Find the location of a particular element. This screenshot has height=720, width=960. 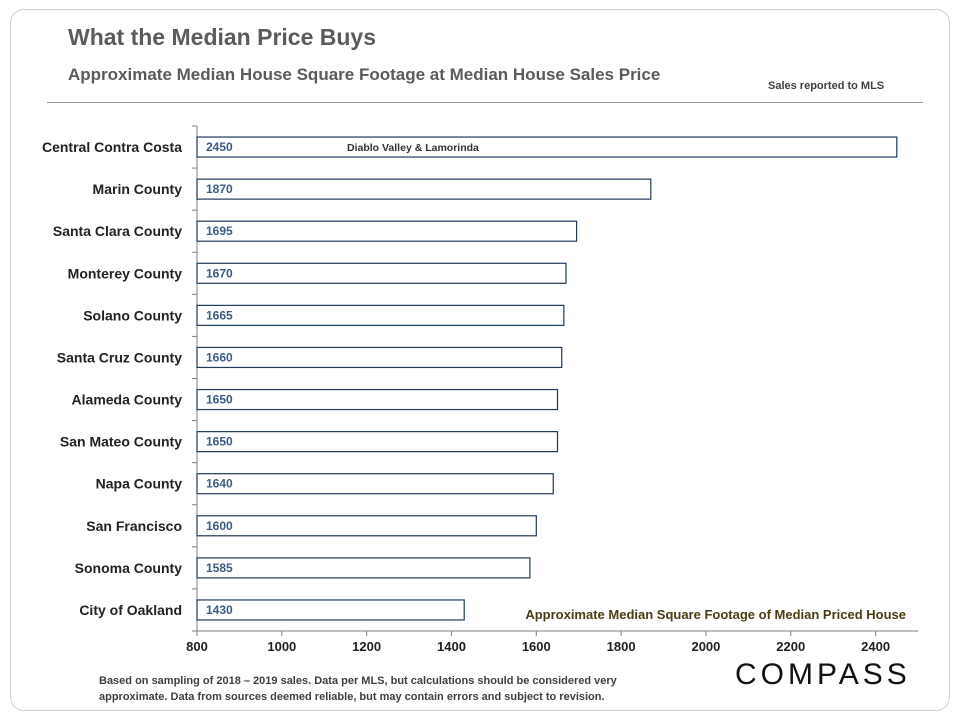

x-tick-label: 1000 is located at coordinates (281, 646).